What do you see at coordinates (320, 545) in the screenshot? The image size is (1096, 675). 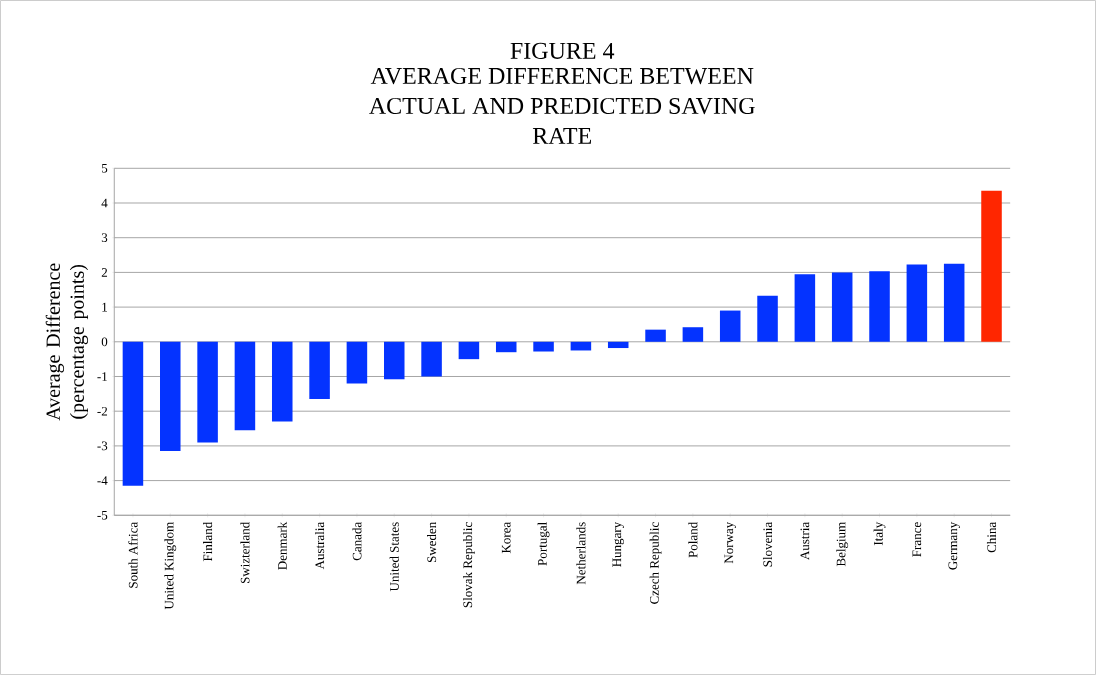 I see `x-tick-label: Australia` at bounding box center [320, 545].